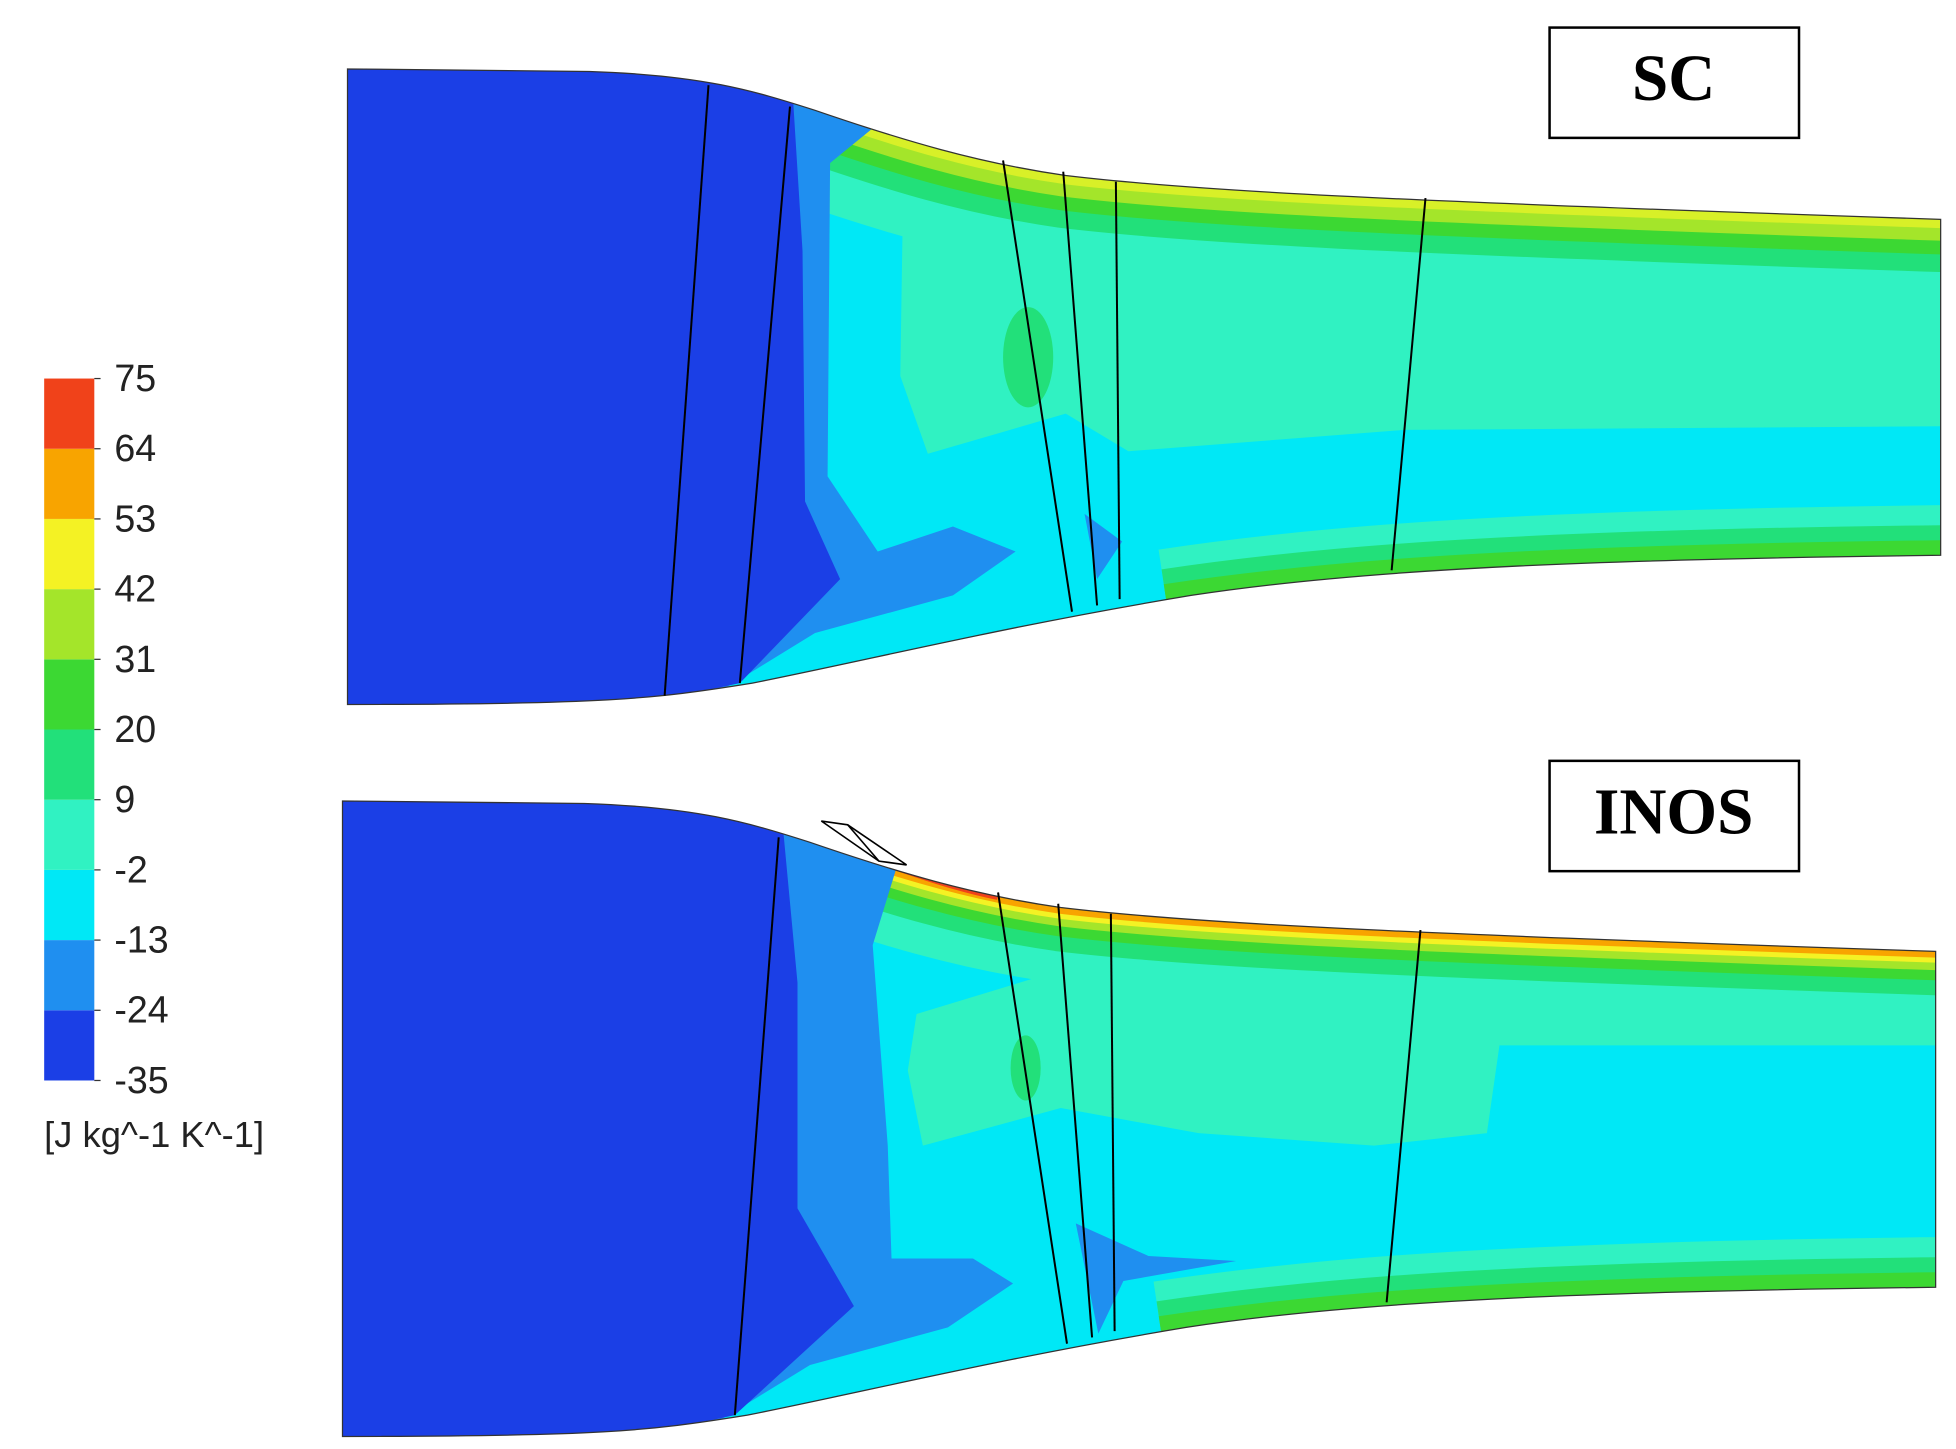 This screenshot has height=1449, width=1956. Describe the element at coordinates (1673, 812) in the screenshot. I see `panel-label: INOS` at that location.